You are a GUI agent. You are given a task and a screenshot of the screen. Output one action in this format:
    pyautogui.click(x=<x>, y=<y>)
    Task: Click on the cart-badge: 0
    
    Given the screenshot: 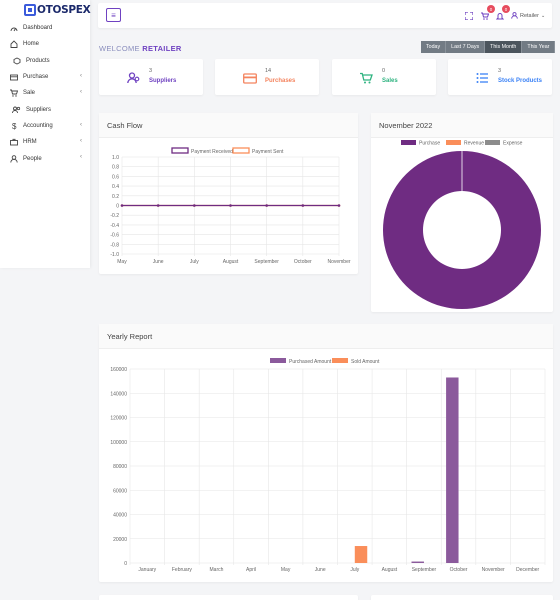 What is the action you would take?
    pyautogui.click(x=491, y=9)
    